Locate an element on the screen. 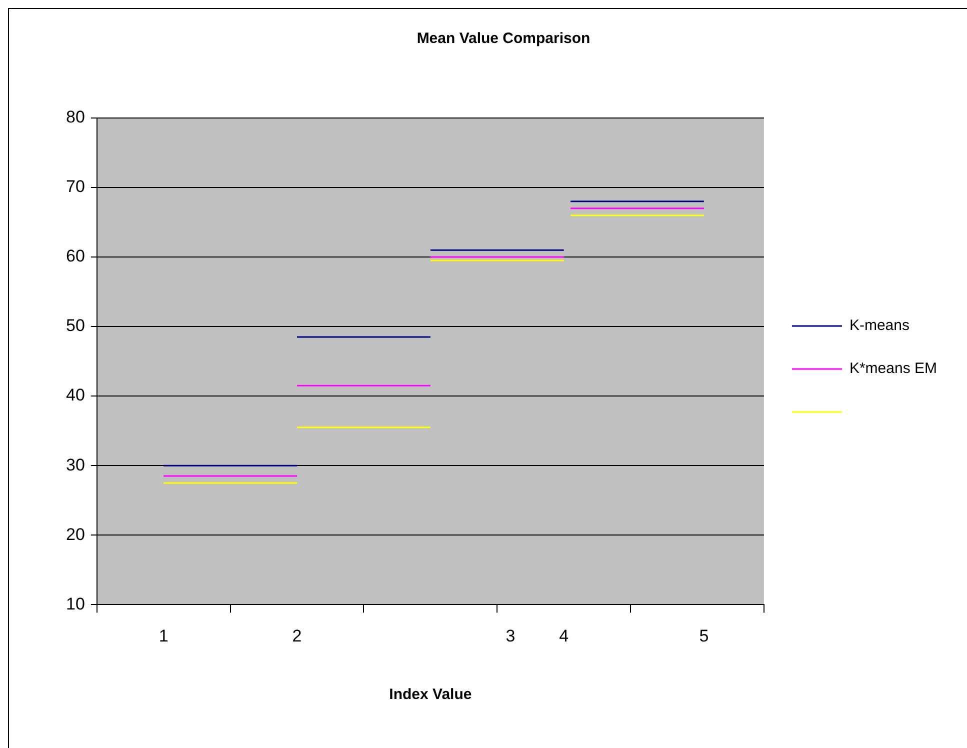 The height and width of the screenshot is (748, 967). y-tick-label: 80 is located at coordinates (75, 117).